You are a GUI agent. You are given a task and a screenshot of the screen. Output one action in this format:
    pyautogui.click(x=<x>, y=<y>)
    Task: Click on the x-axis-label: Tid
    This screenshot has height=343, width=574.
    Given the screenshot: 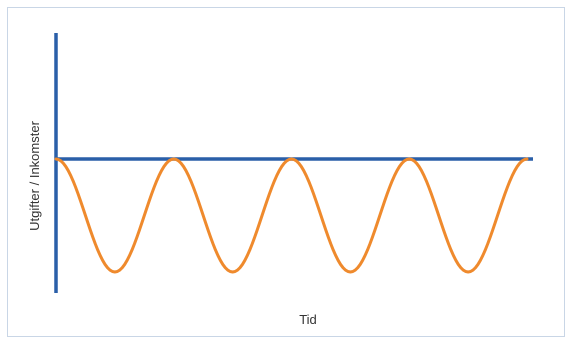 What is the action you would take?
    pyautogui.click(x=308, y=319)
    